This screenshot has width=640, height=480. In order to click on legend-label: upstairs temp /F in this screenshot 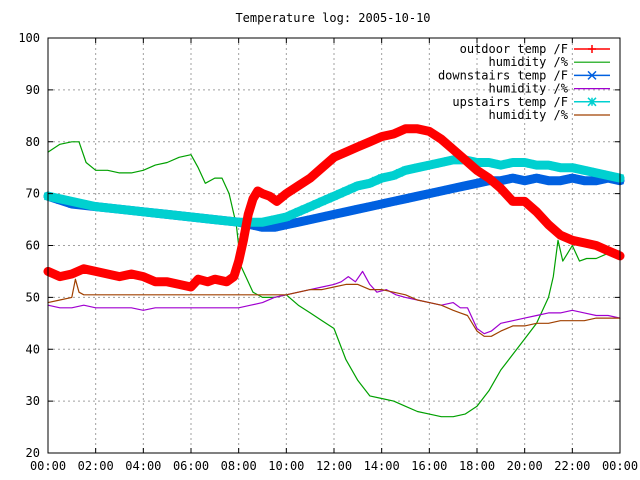, I will do `click(510, 102)`.